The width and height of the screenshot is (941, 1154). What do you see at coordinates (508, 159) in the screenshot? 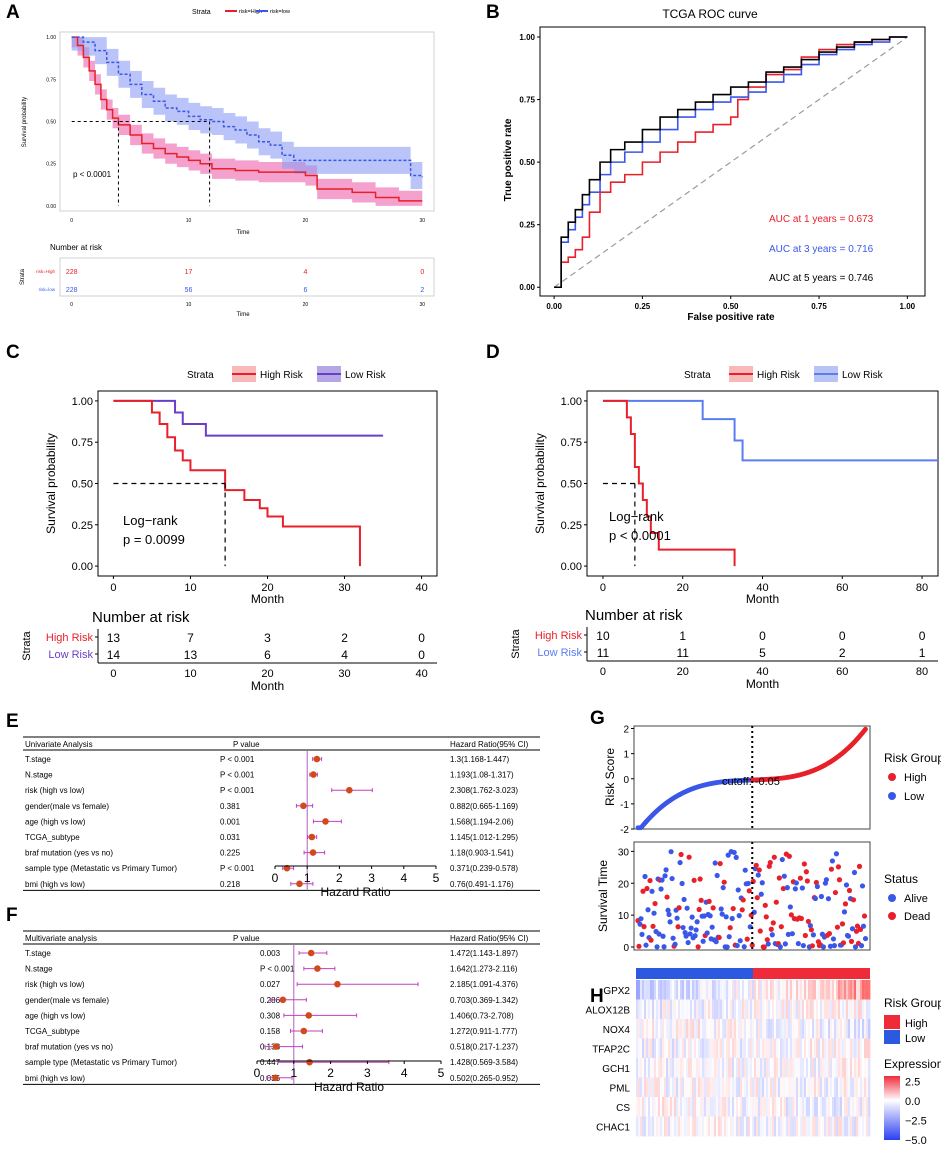
I see `panel-b-ylabel: True positive rate` at bounding box center [508, 159].